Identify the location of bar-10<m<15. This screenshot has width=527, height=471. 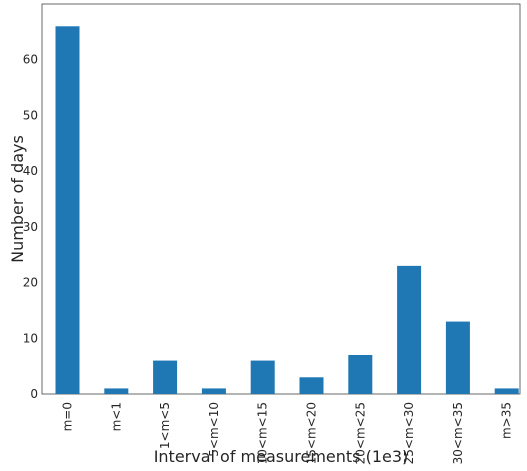
(262, 377).